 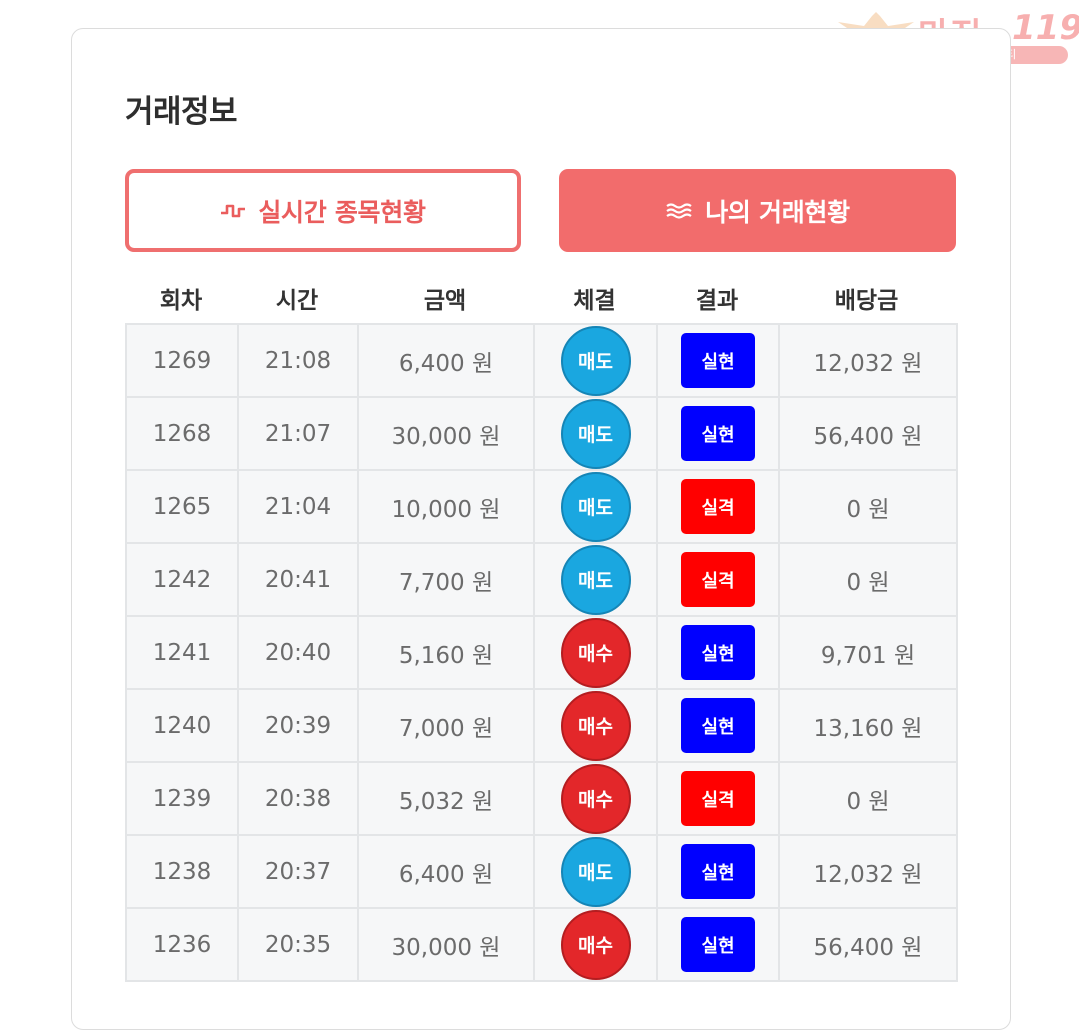 I want to click on time-cell: 20:40, so click(x=298, y=652).